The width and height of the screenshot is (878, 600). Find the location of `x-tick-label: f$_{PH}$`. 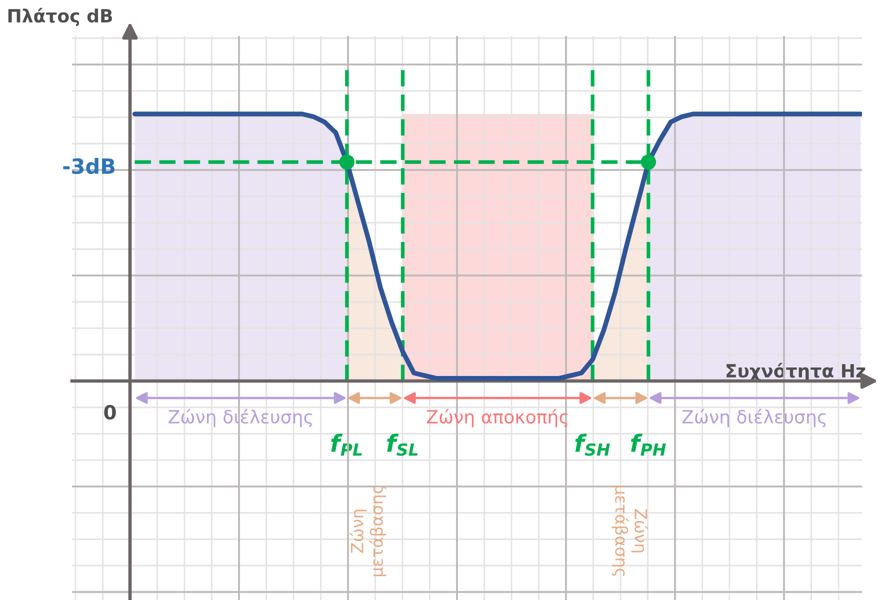

x-tick-label: f$_{PH}$ is located at coordinates (648, 445).